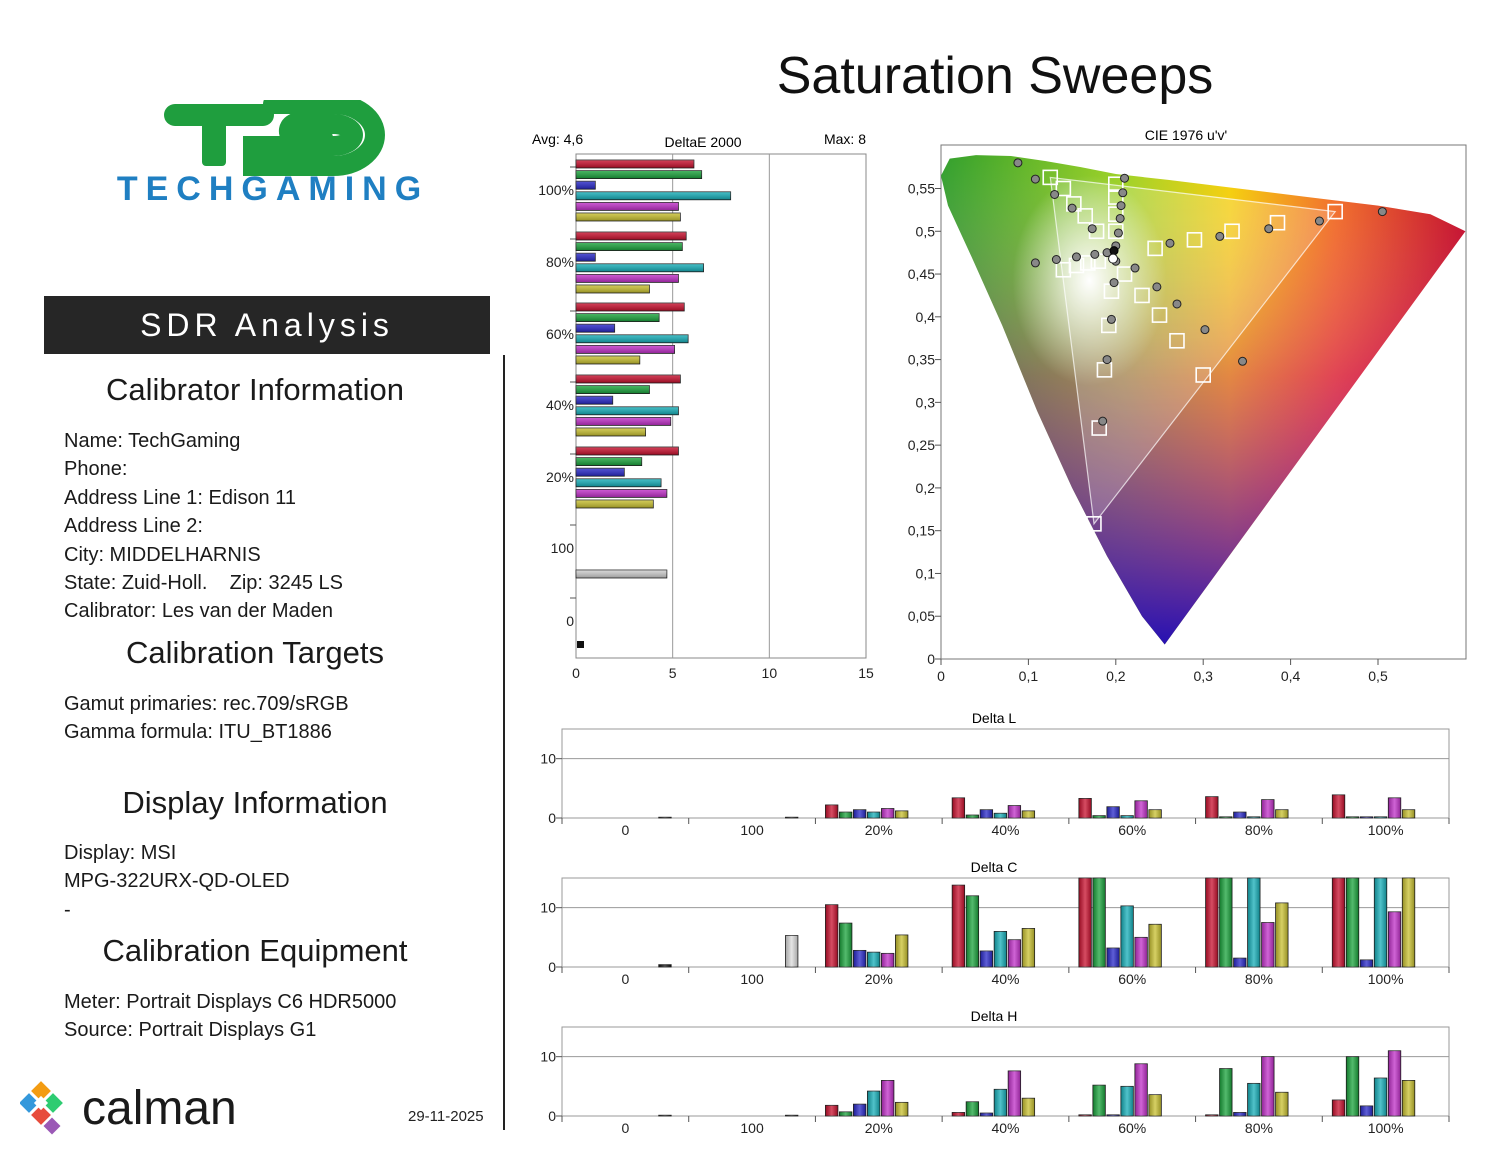 The width and height of the screenshot is (1500, 1159). I want to click on deltae-plot-area, so click(721, 406).